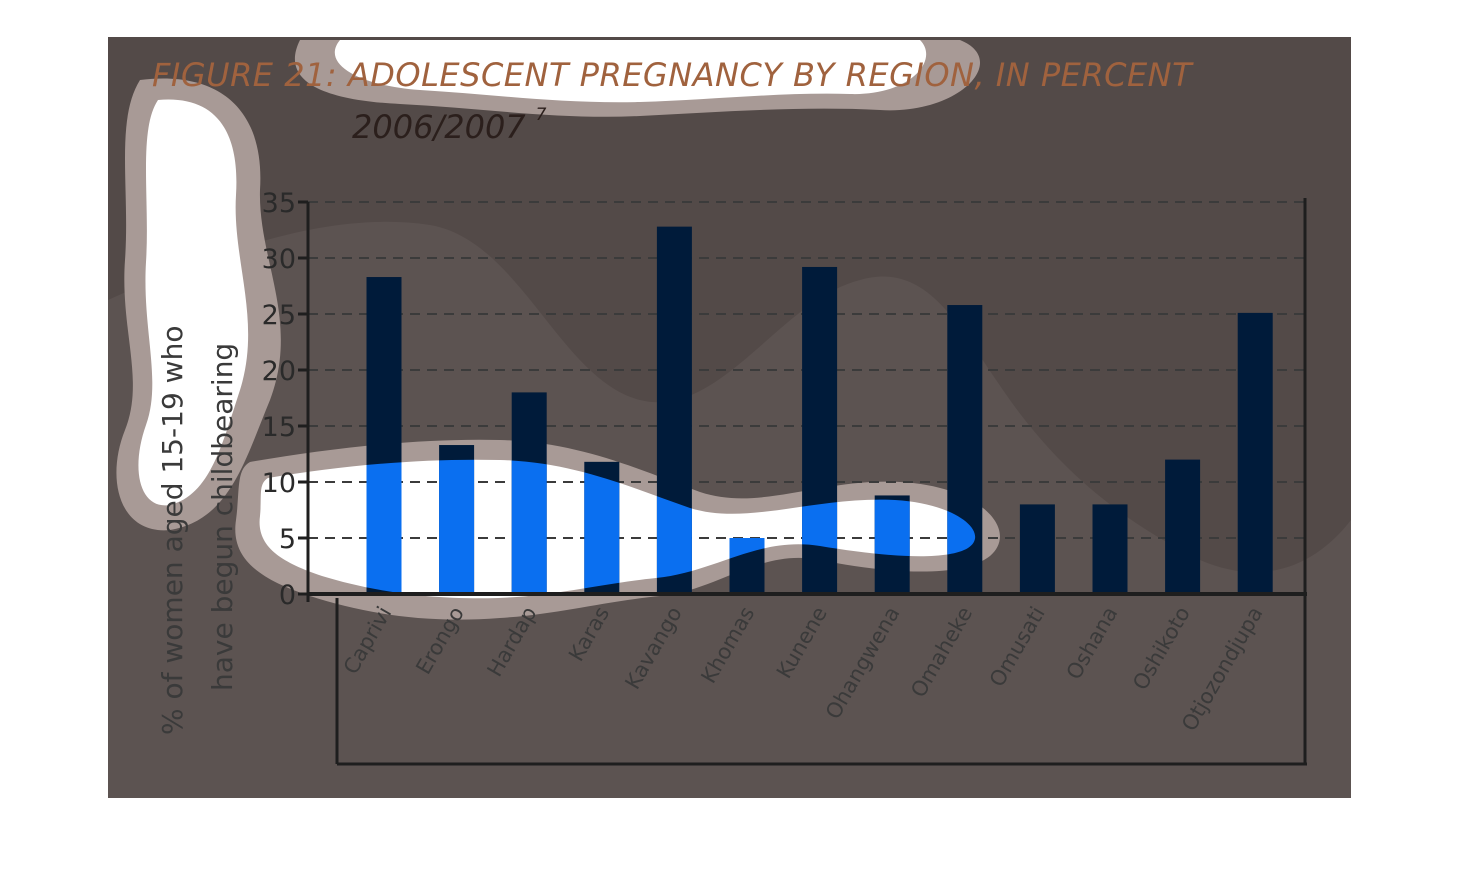 The height and width of the screenshot is (892, 1458). What do you see at coordinates (279, 483) in the screenshot?
I see `y-tick-label: 10` at bounding box center [279, 483].